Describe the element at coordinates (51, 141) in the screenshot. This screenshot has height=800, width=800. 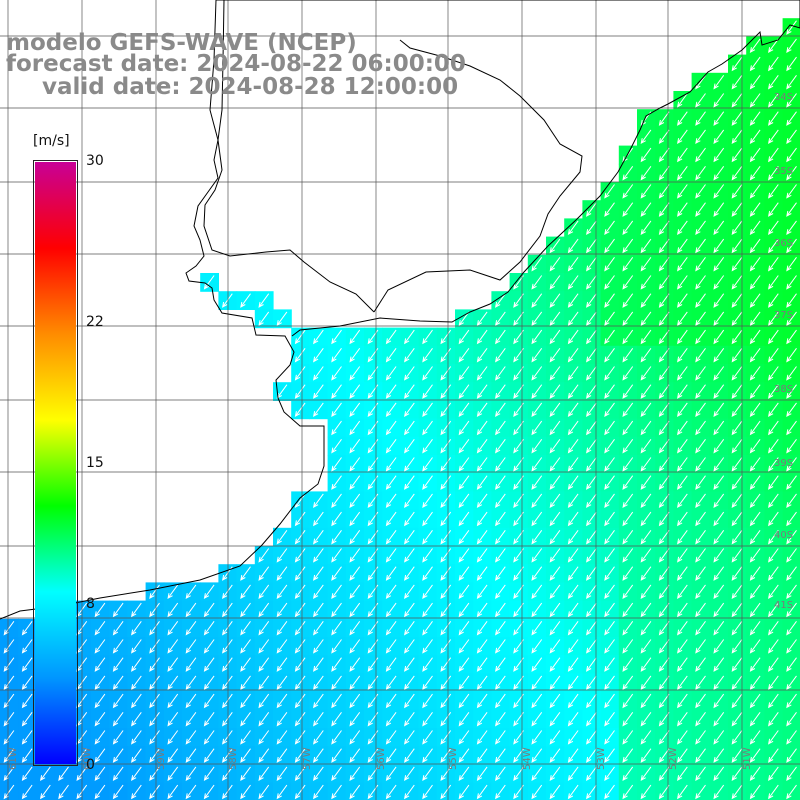
I see `colorbar-unit: [m/s]` at that location.